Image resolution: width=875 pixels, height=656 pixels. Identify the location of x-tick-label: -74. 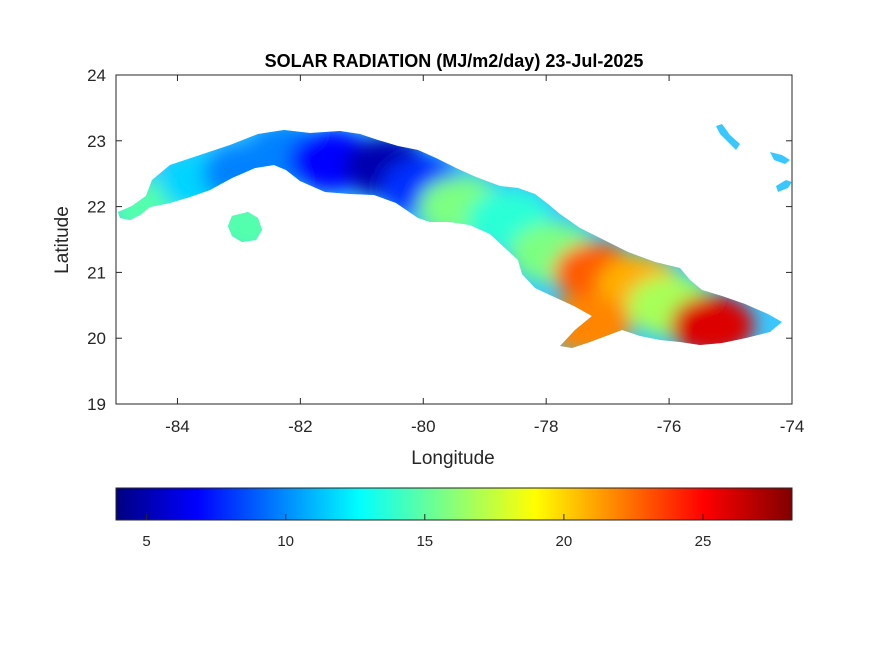
(792, 426).